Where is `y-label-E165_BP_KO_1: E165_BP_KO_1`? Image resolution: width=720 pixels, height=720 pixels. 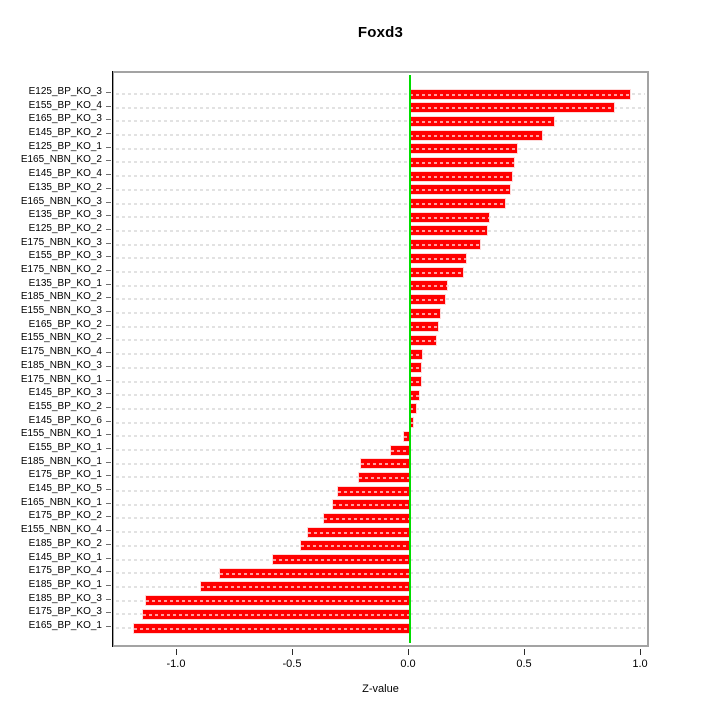
y-label-E165_BP_KO_1: E165_BP_KO_1 is located at coordinates (65, 625).